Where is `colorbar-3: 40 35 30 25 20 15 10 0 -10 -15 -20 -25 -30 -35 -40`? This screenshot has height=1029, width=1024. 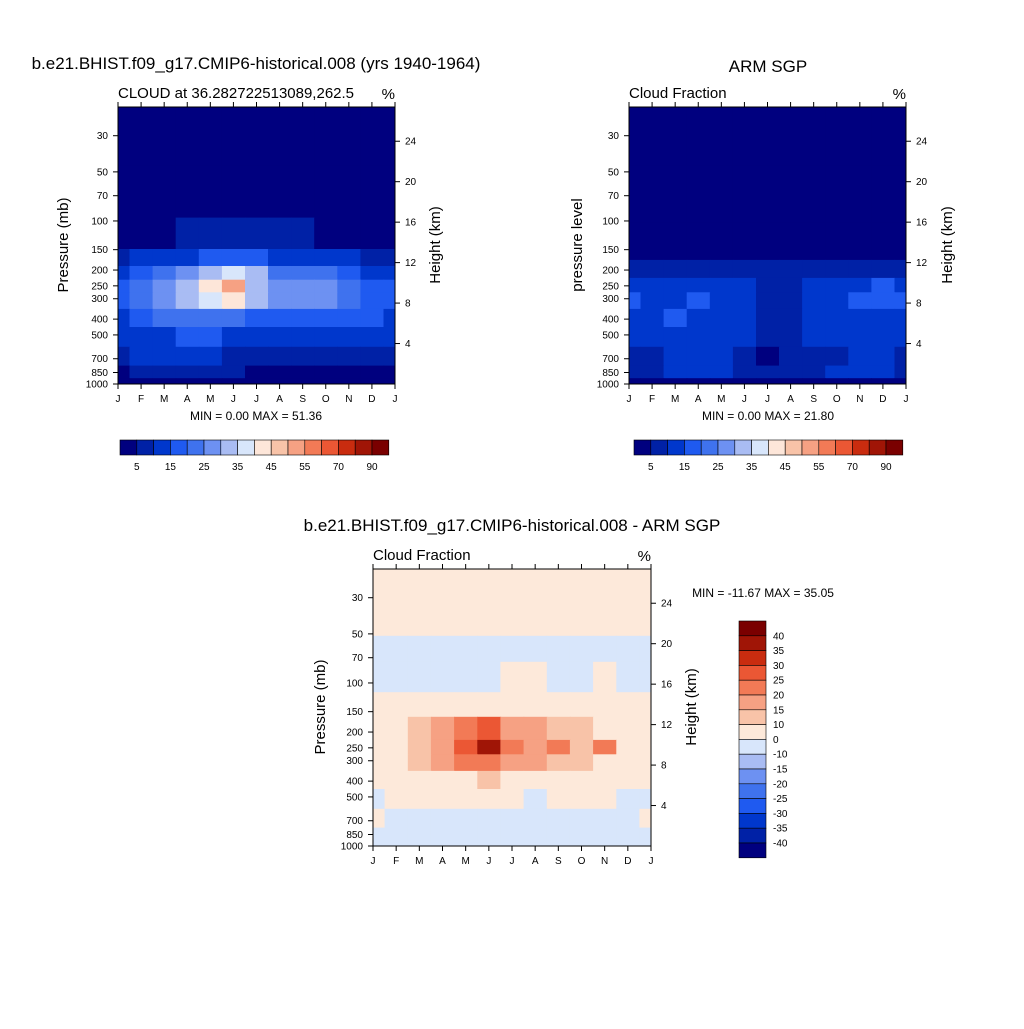 colorbar-3: 40 35 30 25 20 15 10 0 -10 -15 -20 -25 -30 -35 -40 is located at coordinates (763, 739).